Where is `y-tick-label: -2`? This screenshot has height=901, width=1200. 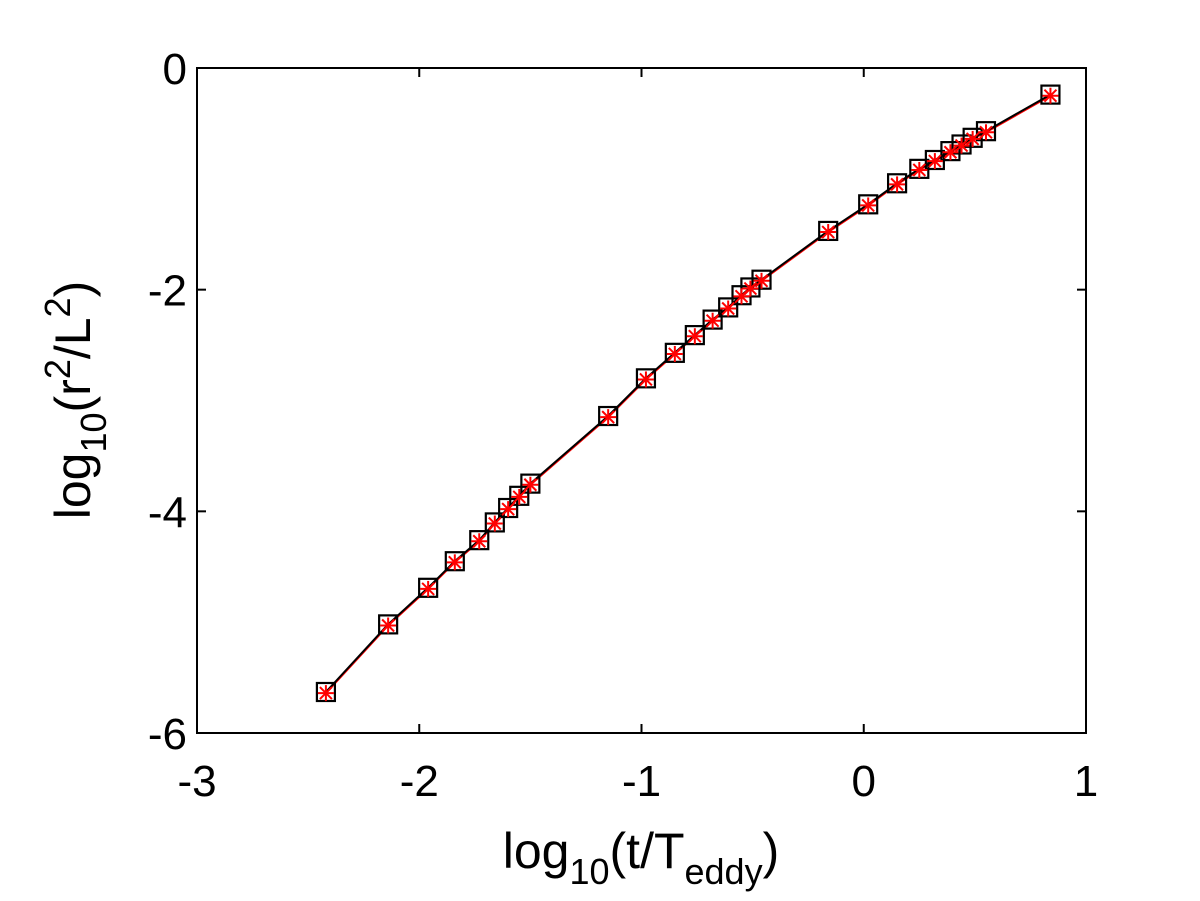
y-tick-label: -2 is located at coordinates (167, 291).